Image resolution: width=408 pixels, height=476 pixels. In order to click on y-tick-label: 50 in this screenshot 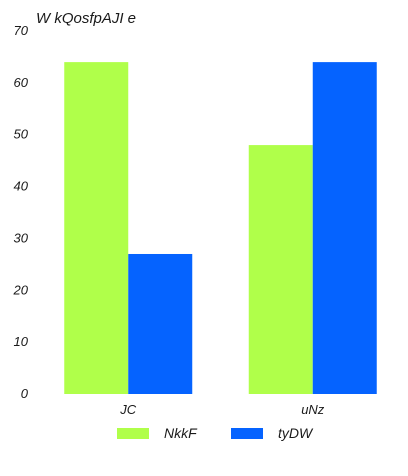, I will do `click(21, 134)`.